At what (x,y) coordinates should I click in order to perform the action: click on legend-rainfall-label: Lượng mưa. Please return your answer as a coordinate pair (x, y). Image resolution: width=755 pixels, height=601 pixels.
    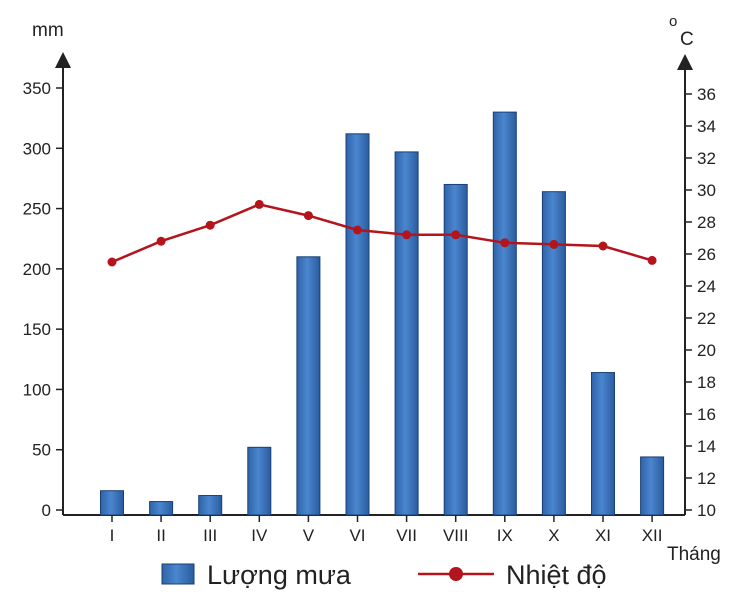
    Looking at the image, I should click on (279, 575).